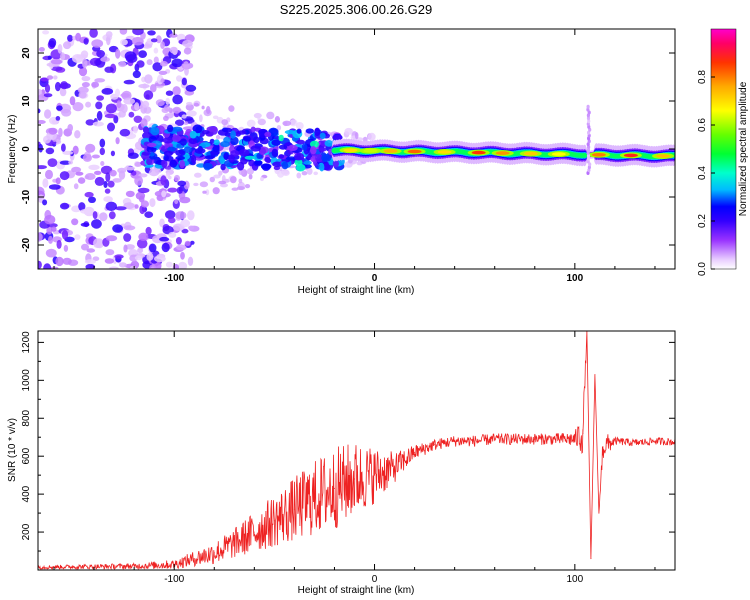 The image size is (750, 600). What do you see at coordinates (26, 342) in the screenshot?
I see `snr-ytick-label: 1200` at bounding box center [26, 342].